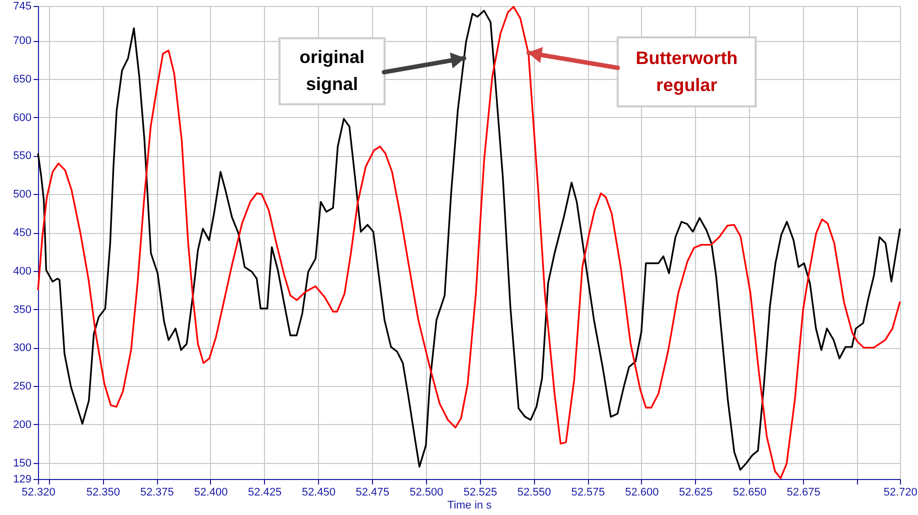  Describe the element at coordinates (22, 156) in the screenshot. I see `y-tick-label: 550` at that location.